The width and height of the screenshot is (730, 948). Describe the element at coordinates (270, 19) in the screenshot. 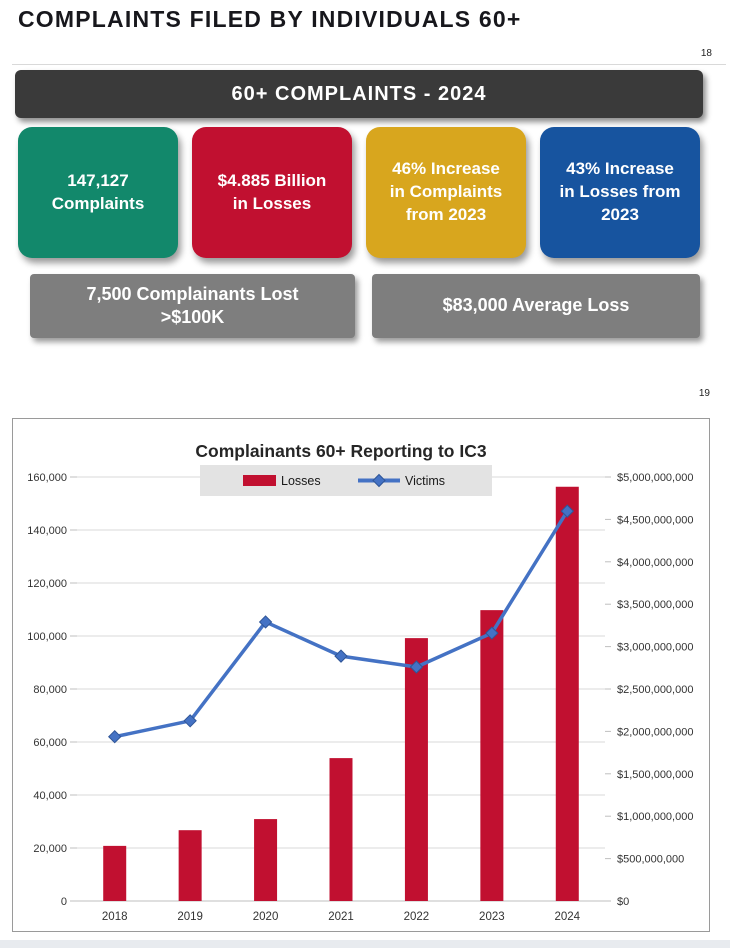

I see `page-title: COMPLAINTS FILED BY INDIVIDUALS 60+` at that location.